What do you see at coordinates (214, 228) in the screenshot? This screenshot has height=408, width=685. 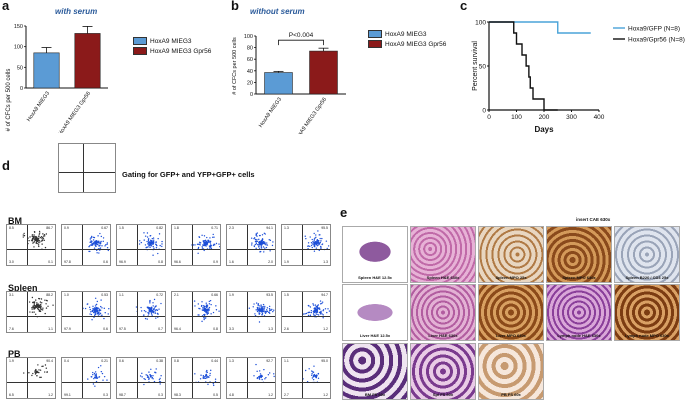 I see `quadrant-value: 0.71` at bounding box center [214, 228].